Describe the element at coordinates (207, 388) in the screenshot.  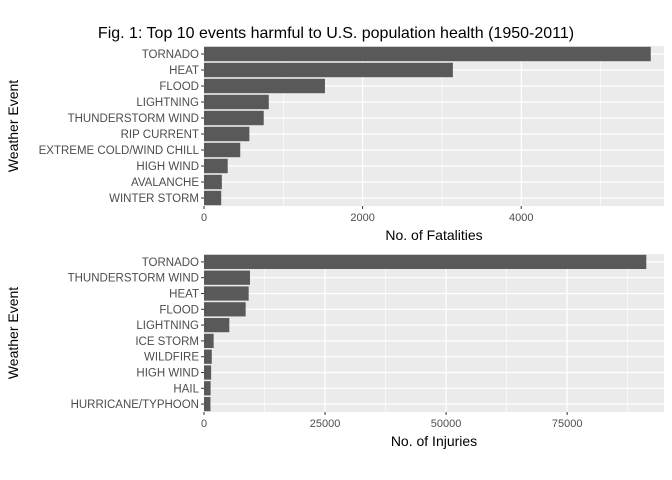
I see `bar-hail` at that location.